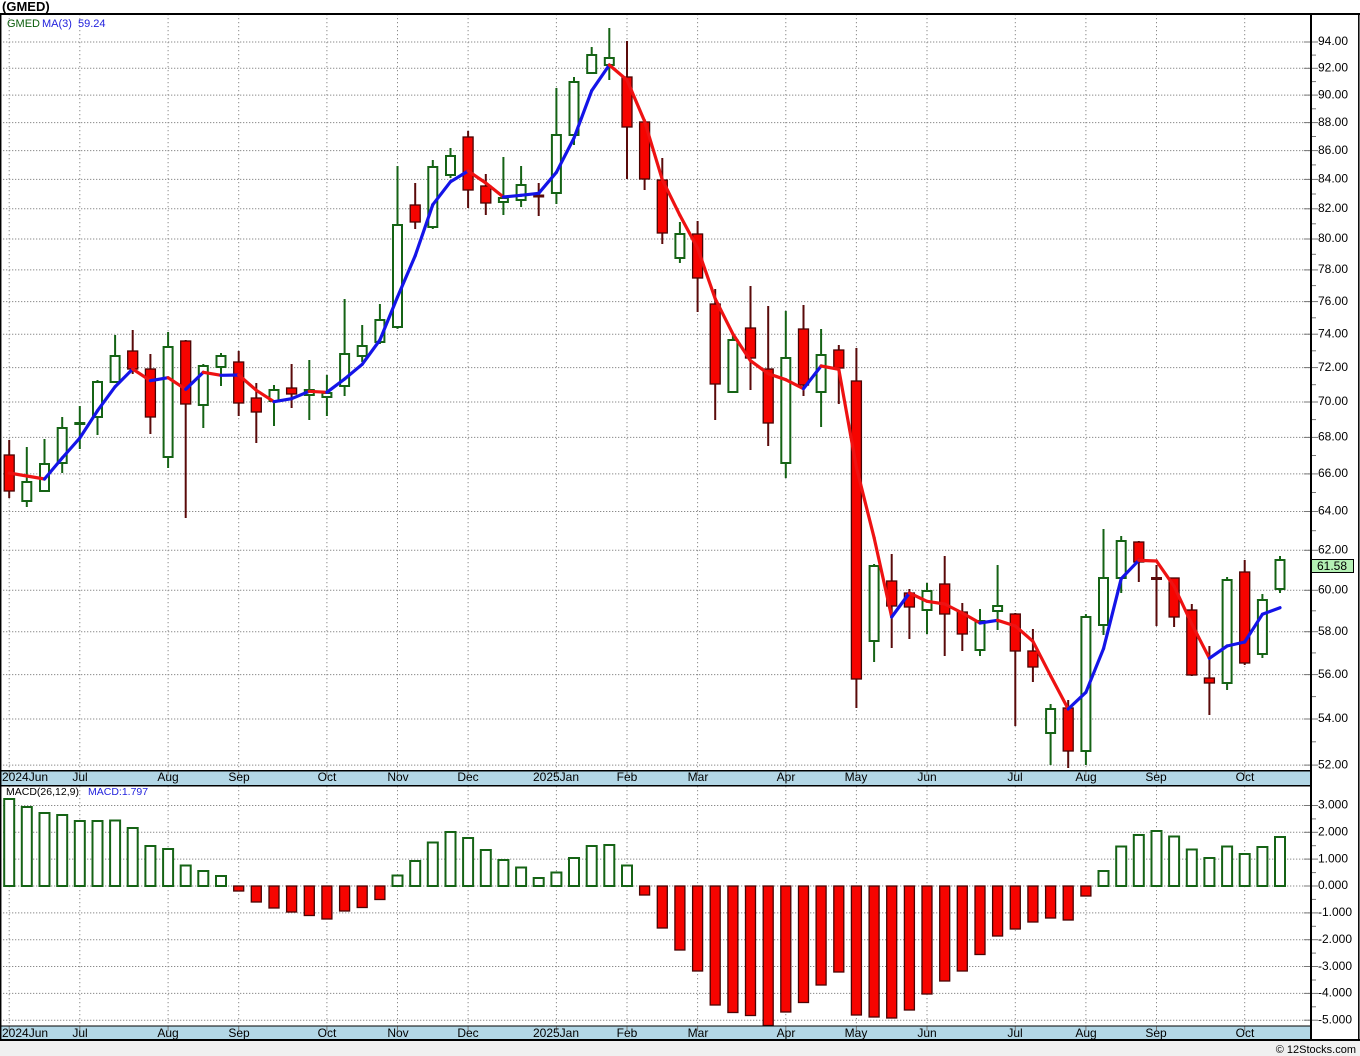 The height and width of the screenshot is (1056, 1360). Describe the element at coordinates (1333, 94) in the screenshot. I see `svg-text: 90.00` at that location.